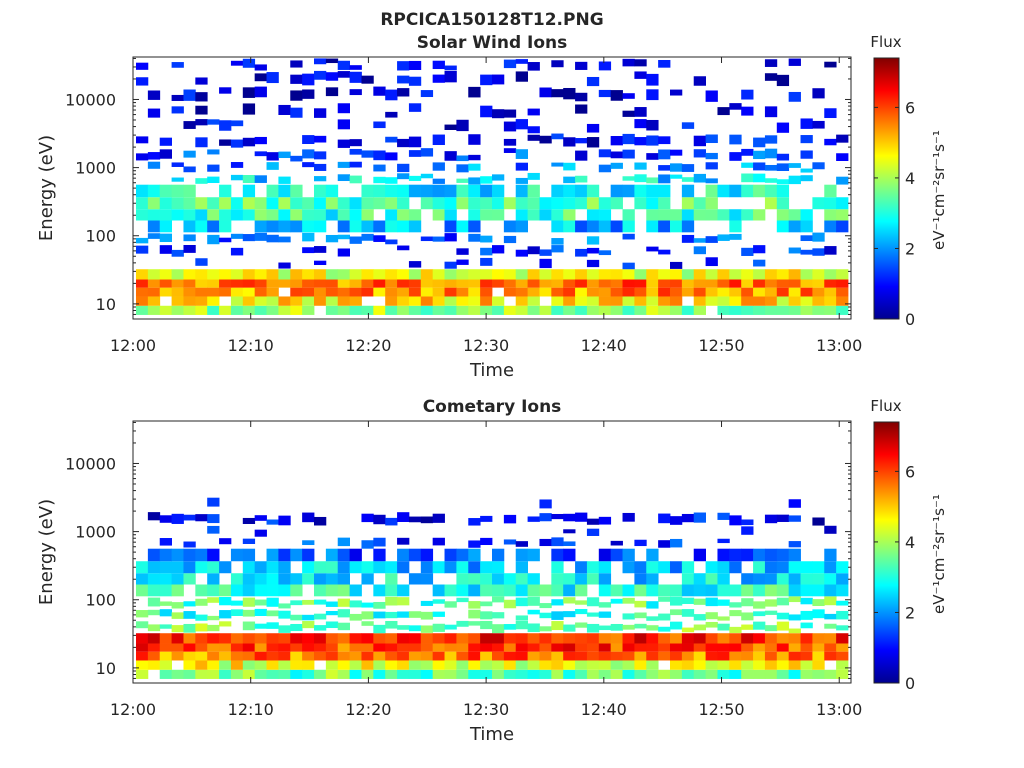 The height and width of the screenshot is (768, 1024). I want to click on x-axis-label: Time, so click(491, 370).